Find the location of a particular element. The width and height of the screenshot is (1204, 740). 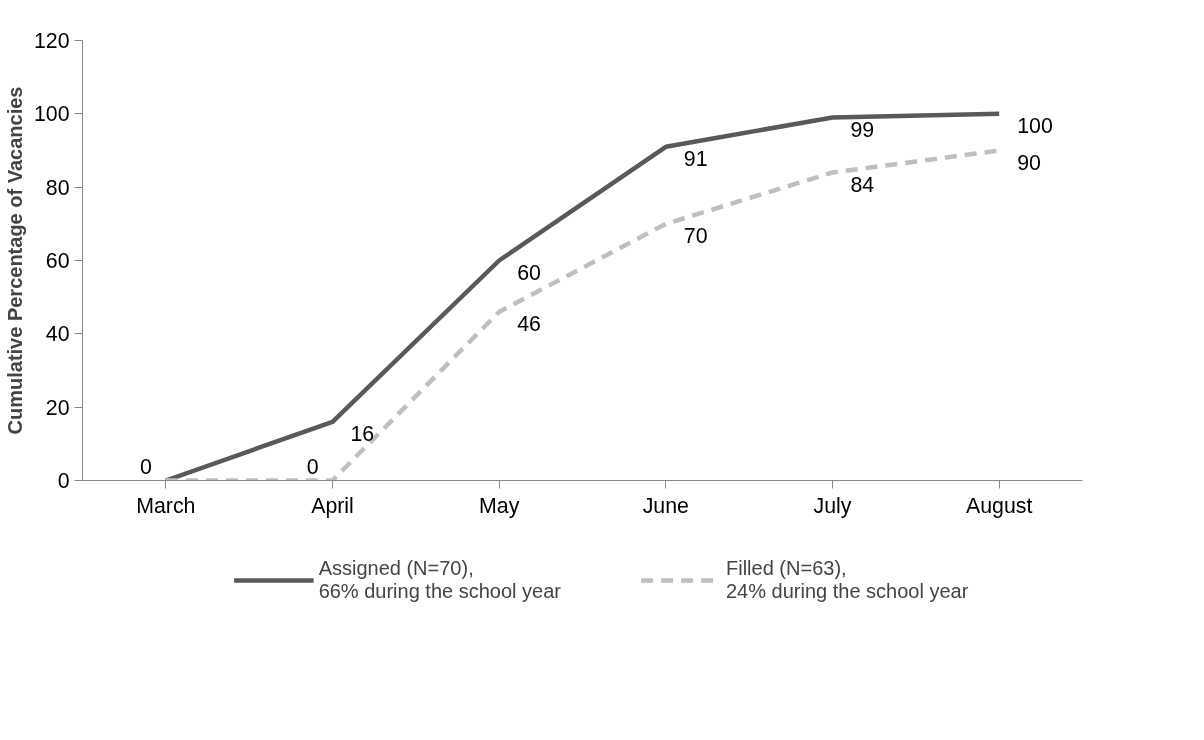

x-tick-label: August is located at coordinates (999, 505).